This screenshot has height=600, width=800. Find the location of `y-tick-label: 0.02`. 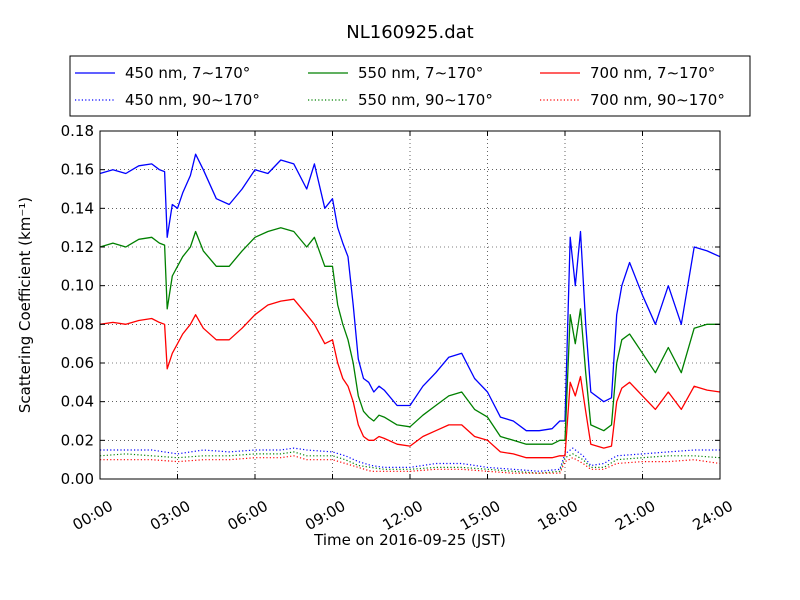

y-tick-label: 0.02 is located at coordinates (77, 440).